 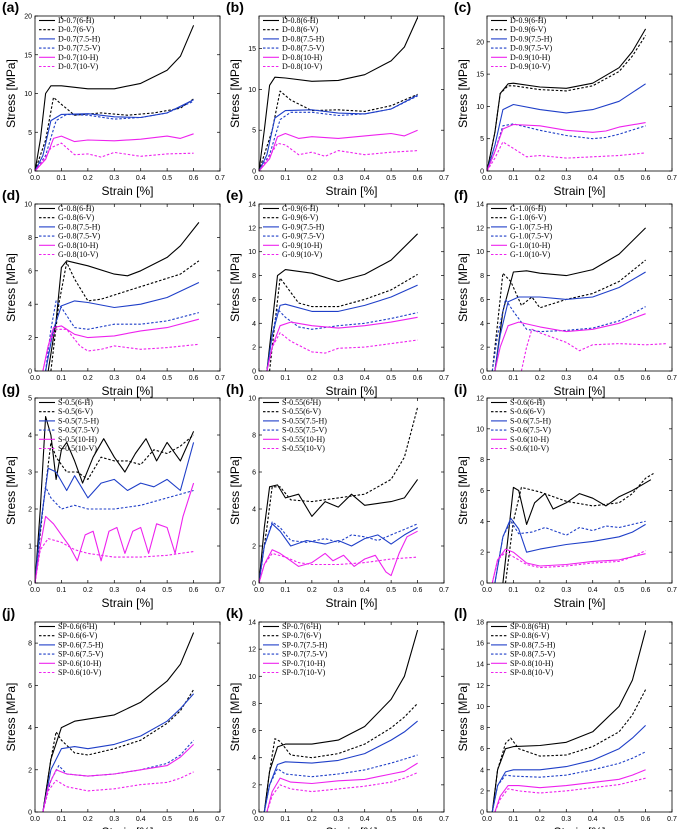 I want to click on legend-entry: SP-0.7(6-V), so click(x=302, y=635).